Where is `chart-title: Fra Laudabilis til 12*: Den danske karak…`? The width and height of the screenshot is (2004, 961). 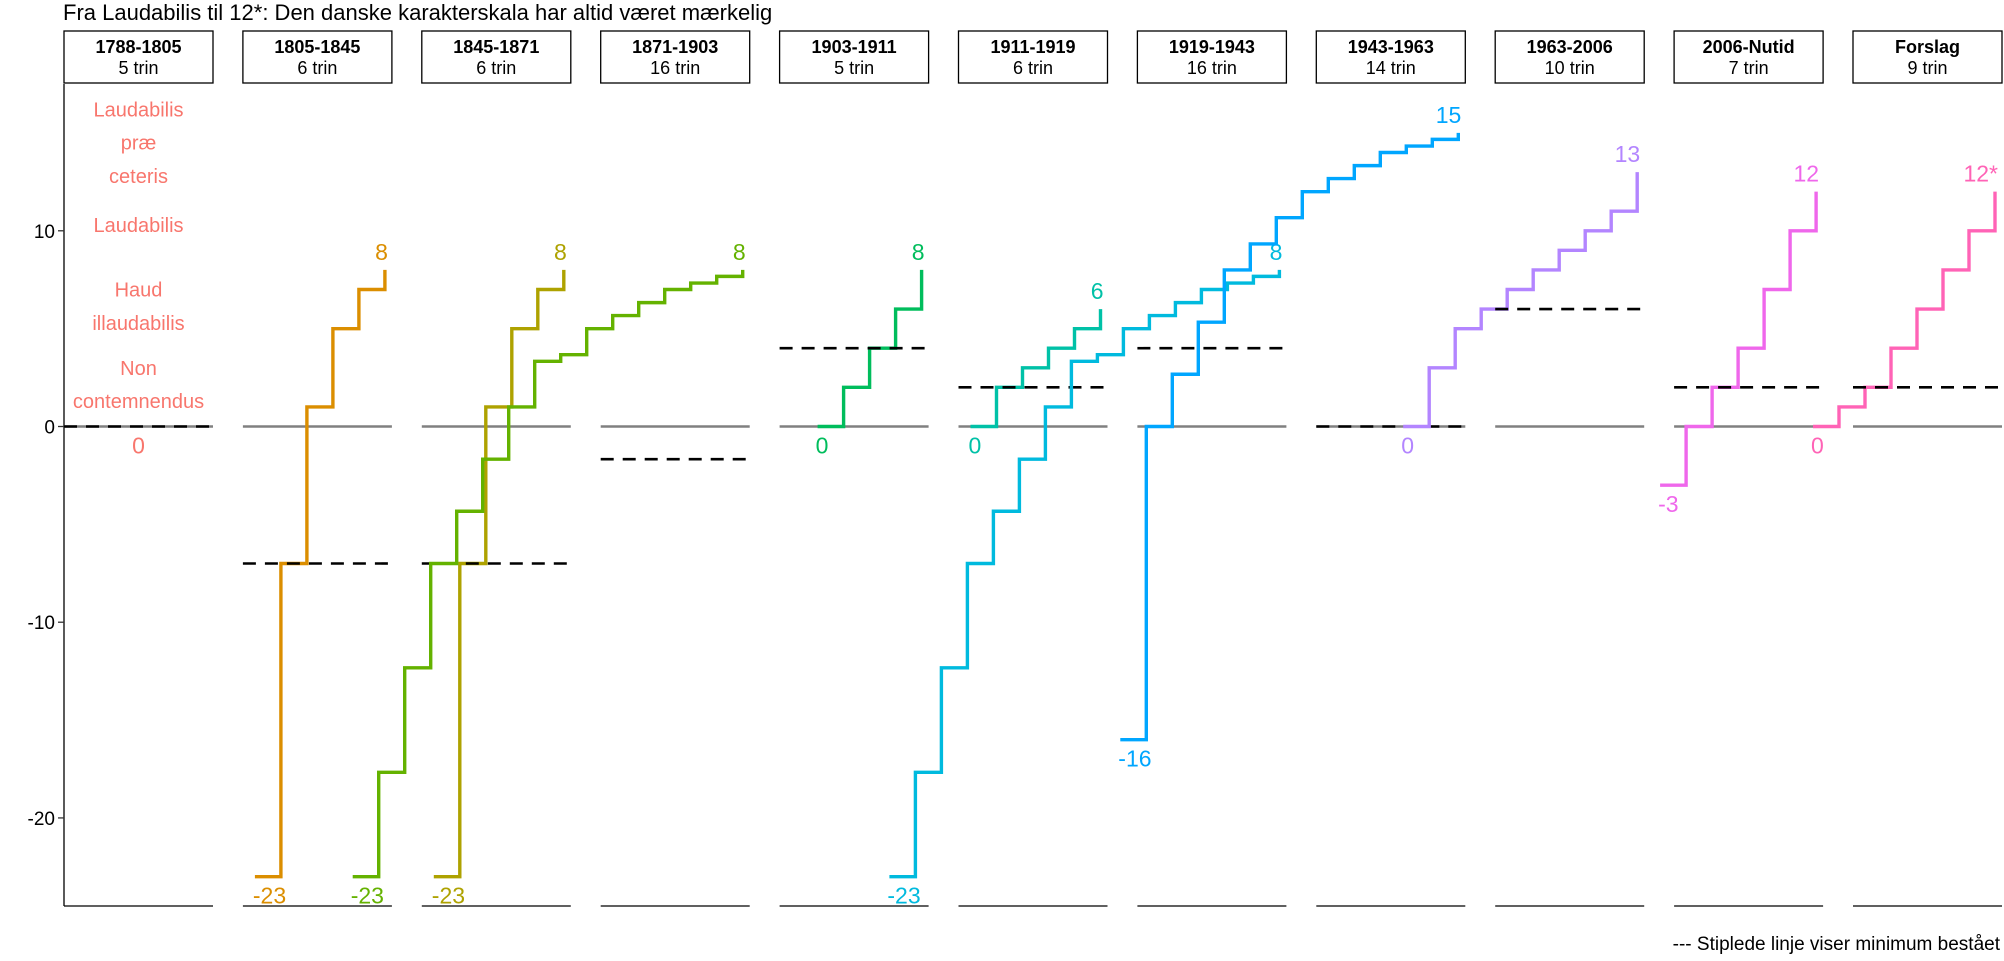 chart-title: Fra Laudabilis til 12*: Den danske karak… is located at coordinates (418, 12).